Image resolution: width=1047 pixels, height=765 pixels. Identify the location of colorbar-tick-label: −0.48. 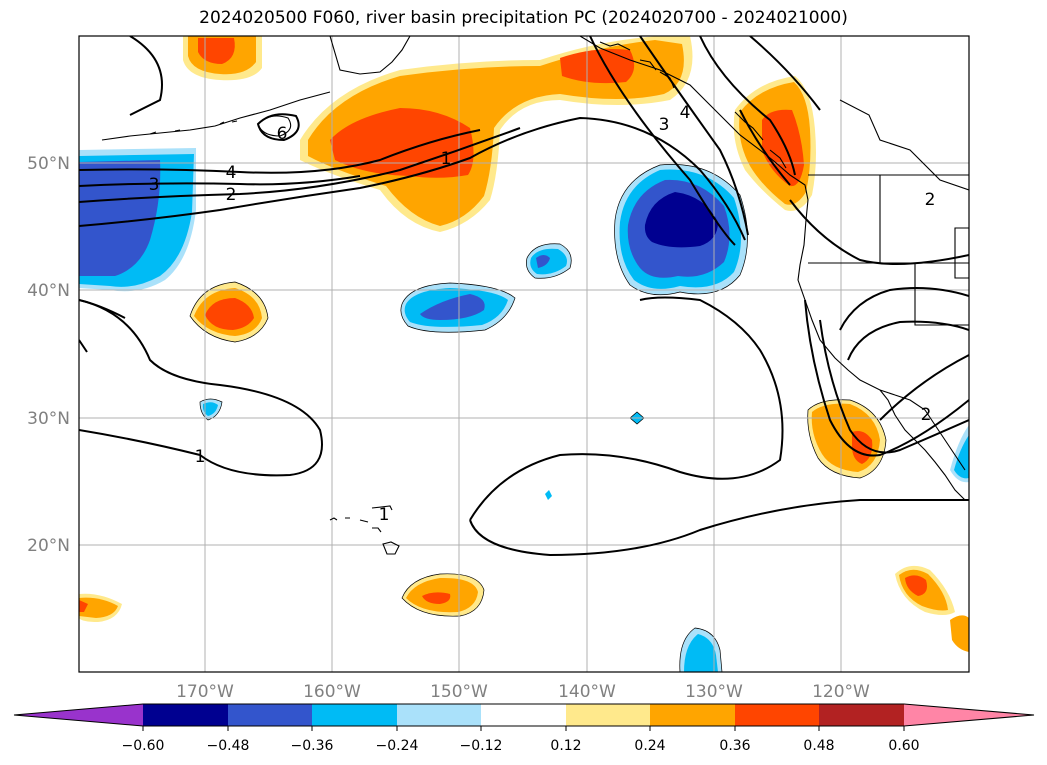
(228, 746).